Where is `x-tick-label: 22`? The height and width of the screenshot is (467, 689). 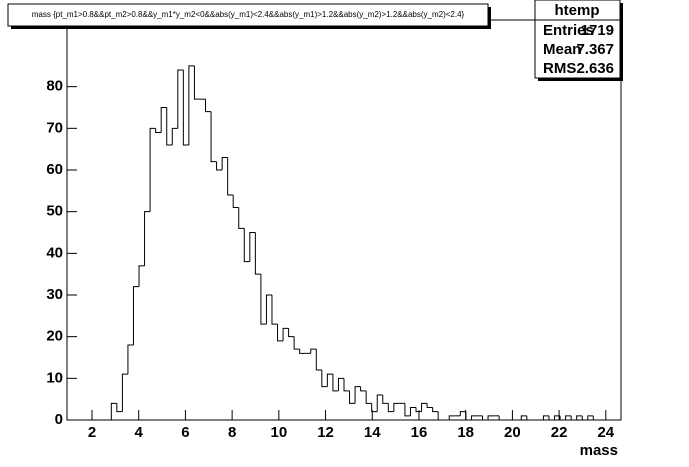 x-tick-label: 22 is located at coordinates (559, 432).